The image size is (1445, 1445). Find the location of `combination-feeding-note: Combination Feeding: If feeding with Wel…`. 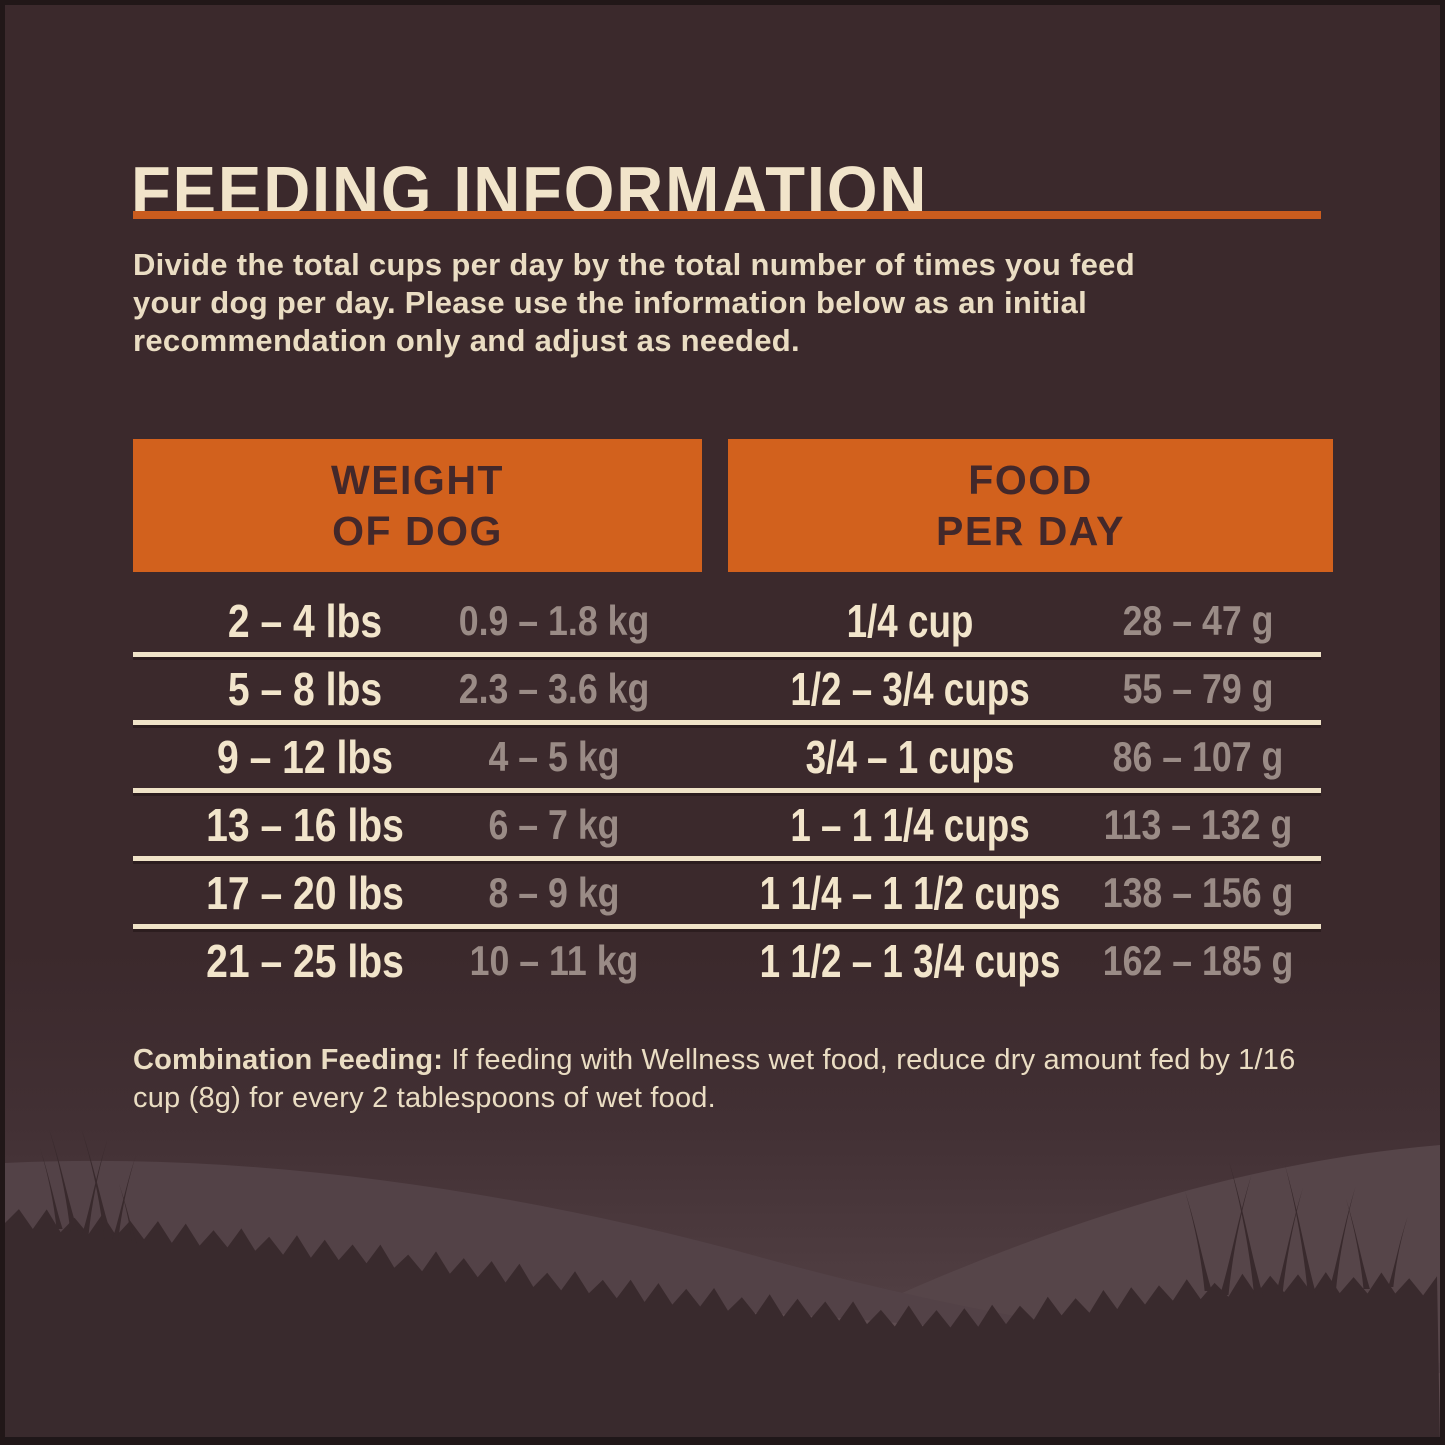

combination-feeding-note: Combination Feeding: If feeding with Wel… is located at coordinates (758, 1079).